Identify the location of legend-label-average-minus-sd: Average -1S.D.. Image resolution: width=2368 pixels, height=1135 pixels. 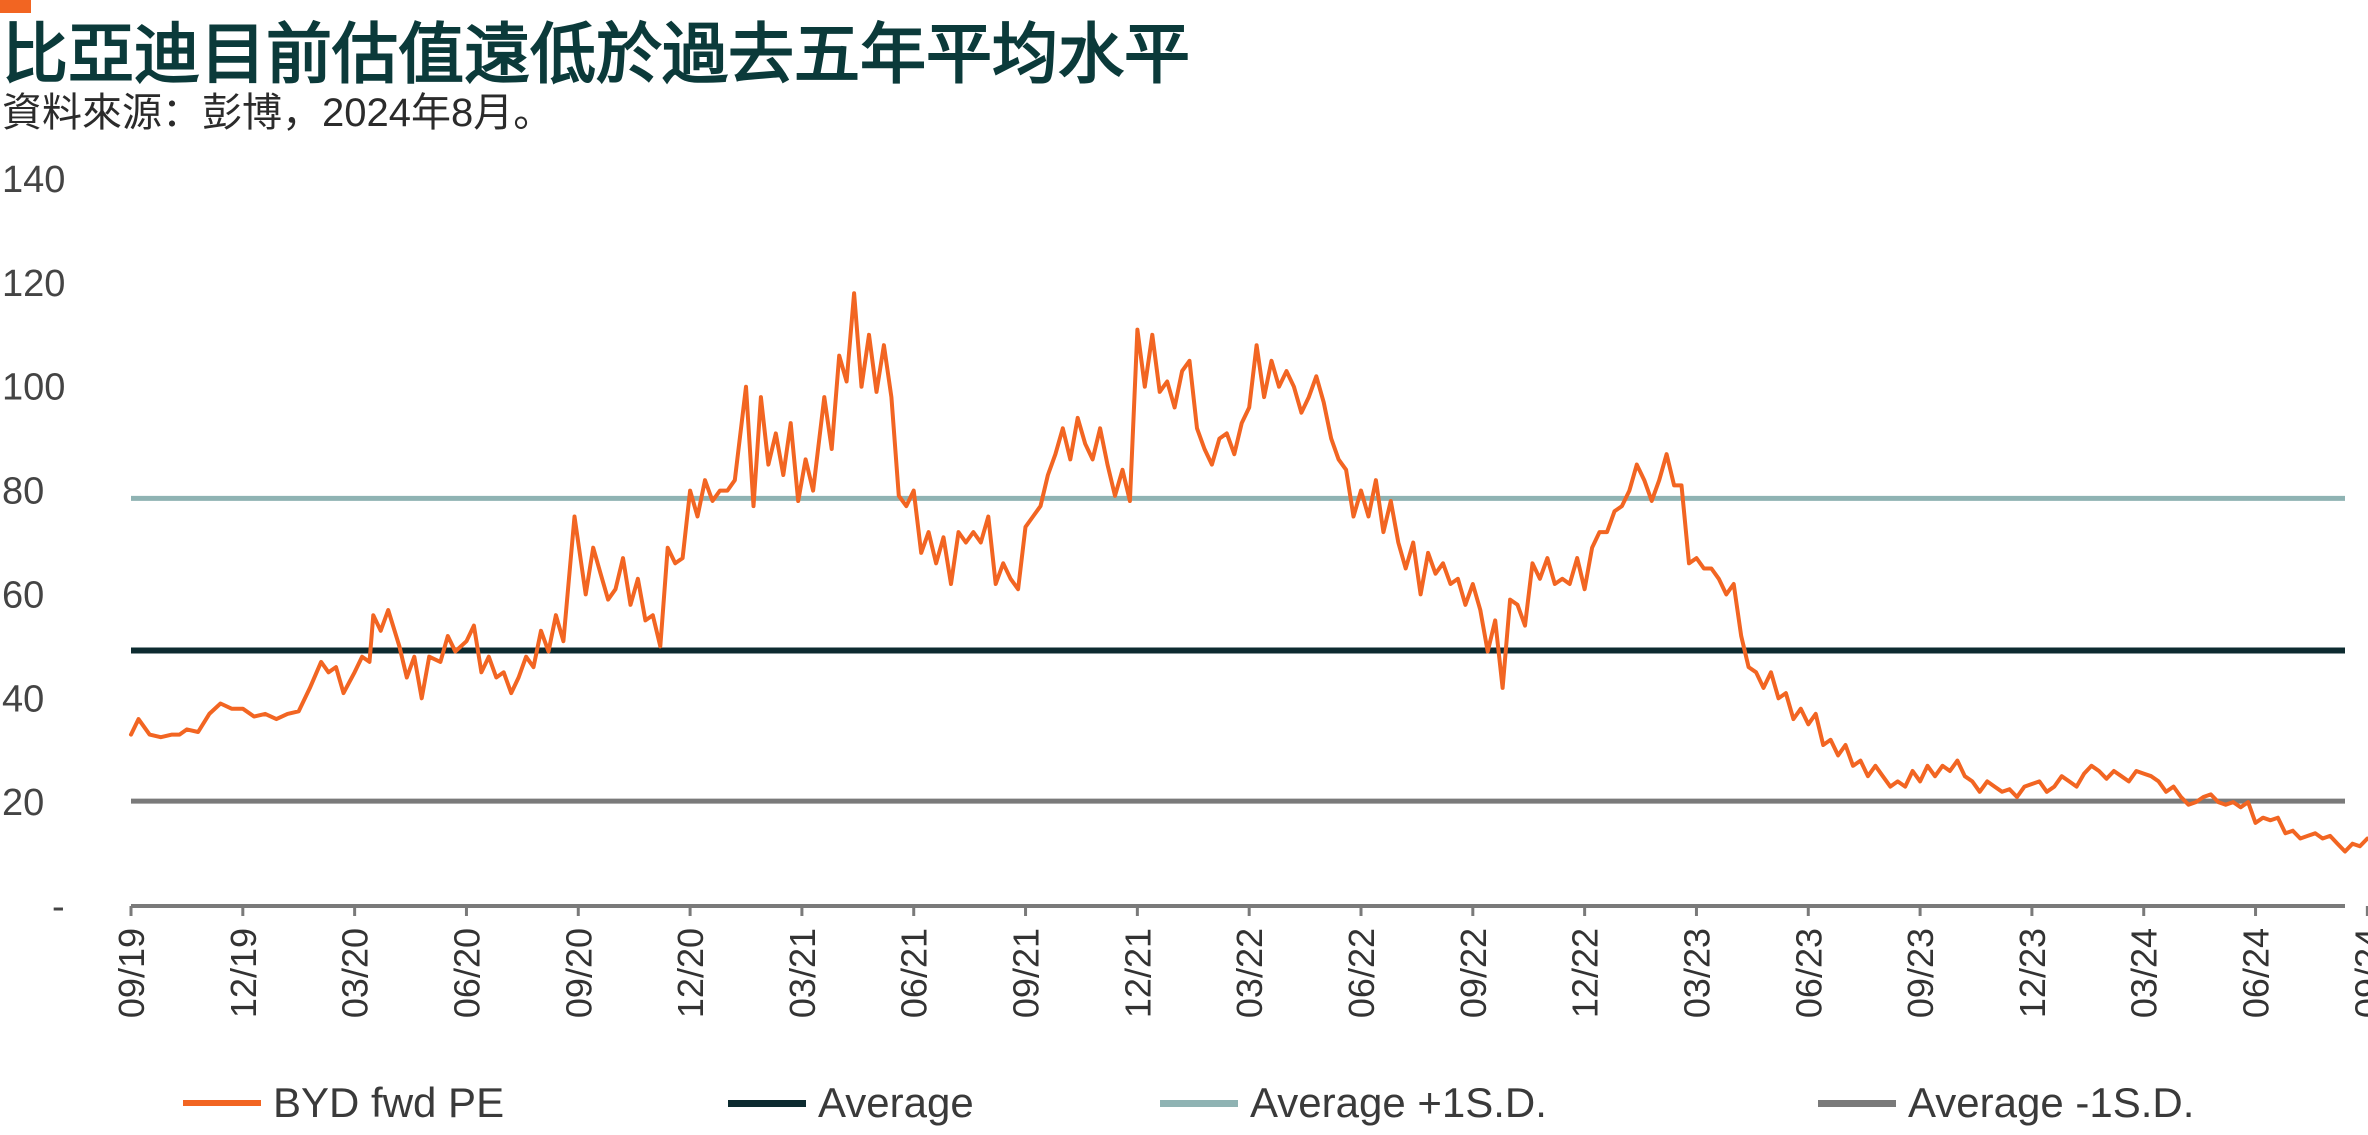
(2051, 1102).